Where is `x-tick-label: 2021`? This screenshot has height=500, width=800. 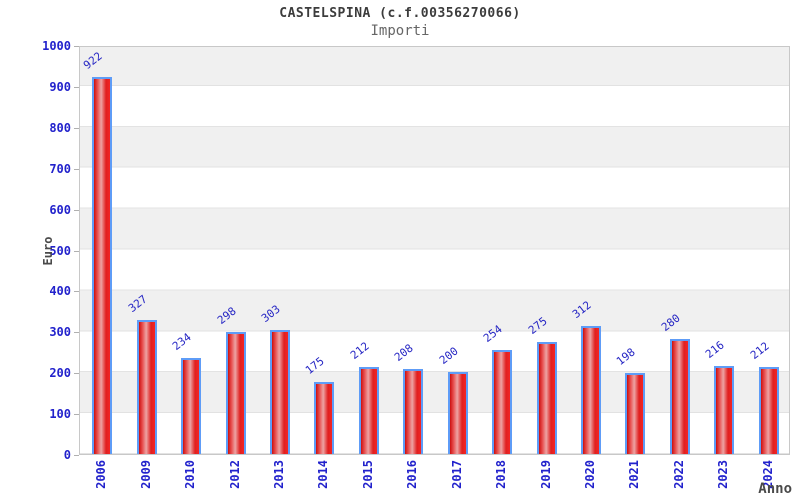
x-tick-label: 2021 is located at coordinates (634, 474).